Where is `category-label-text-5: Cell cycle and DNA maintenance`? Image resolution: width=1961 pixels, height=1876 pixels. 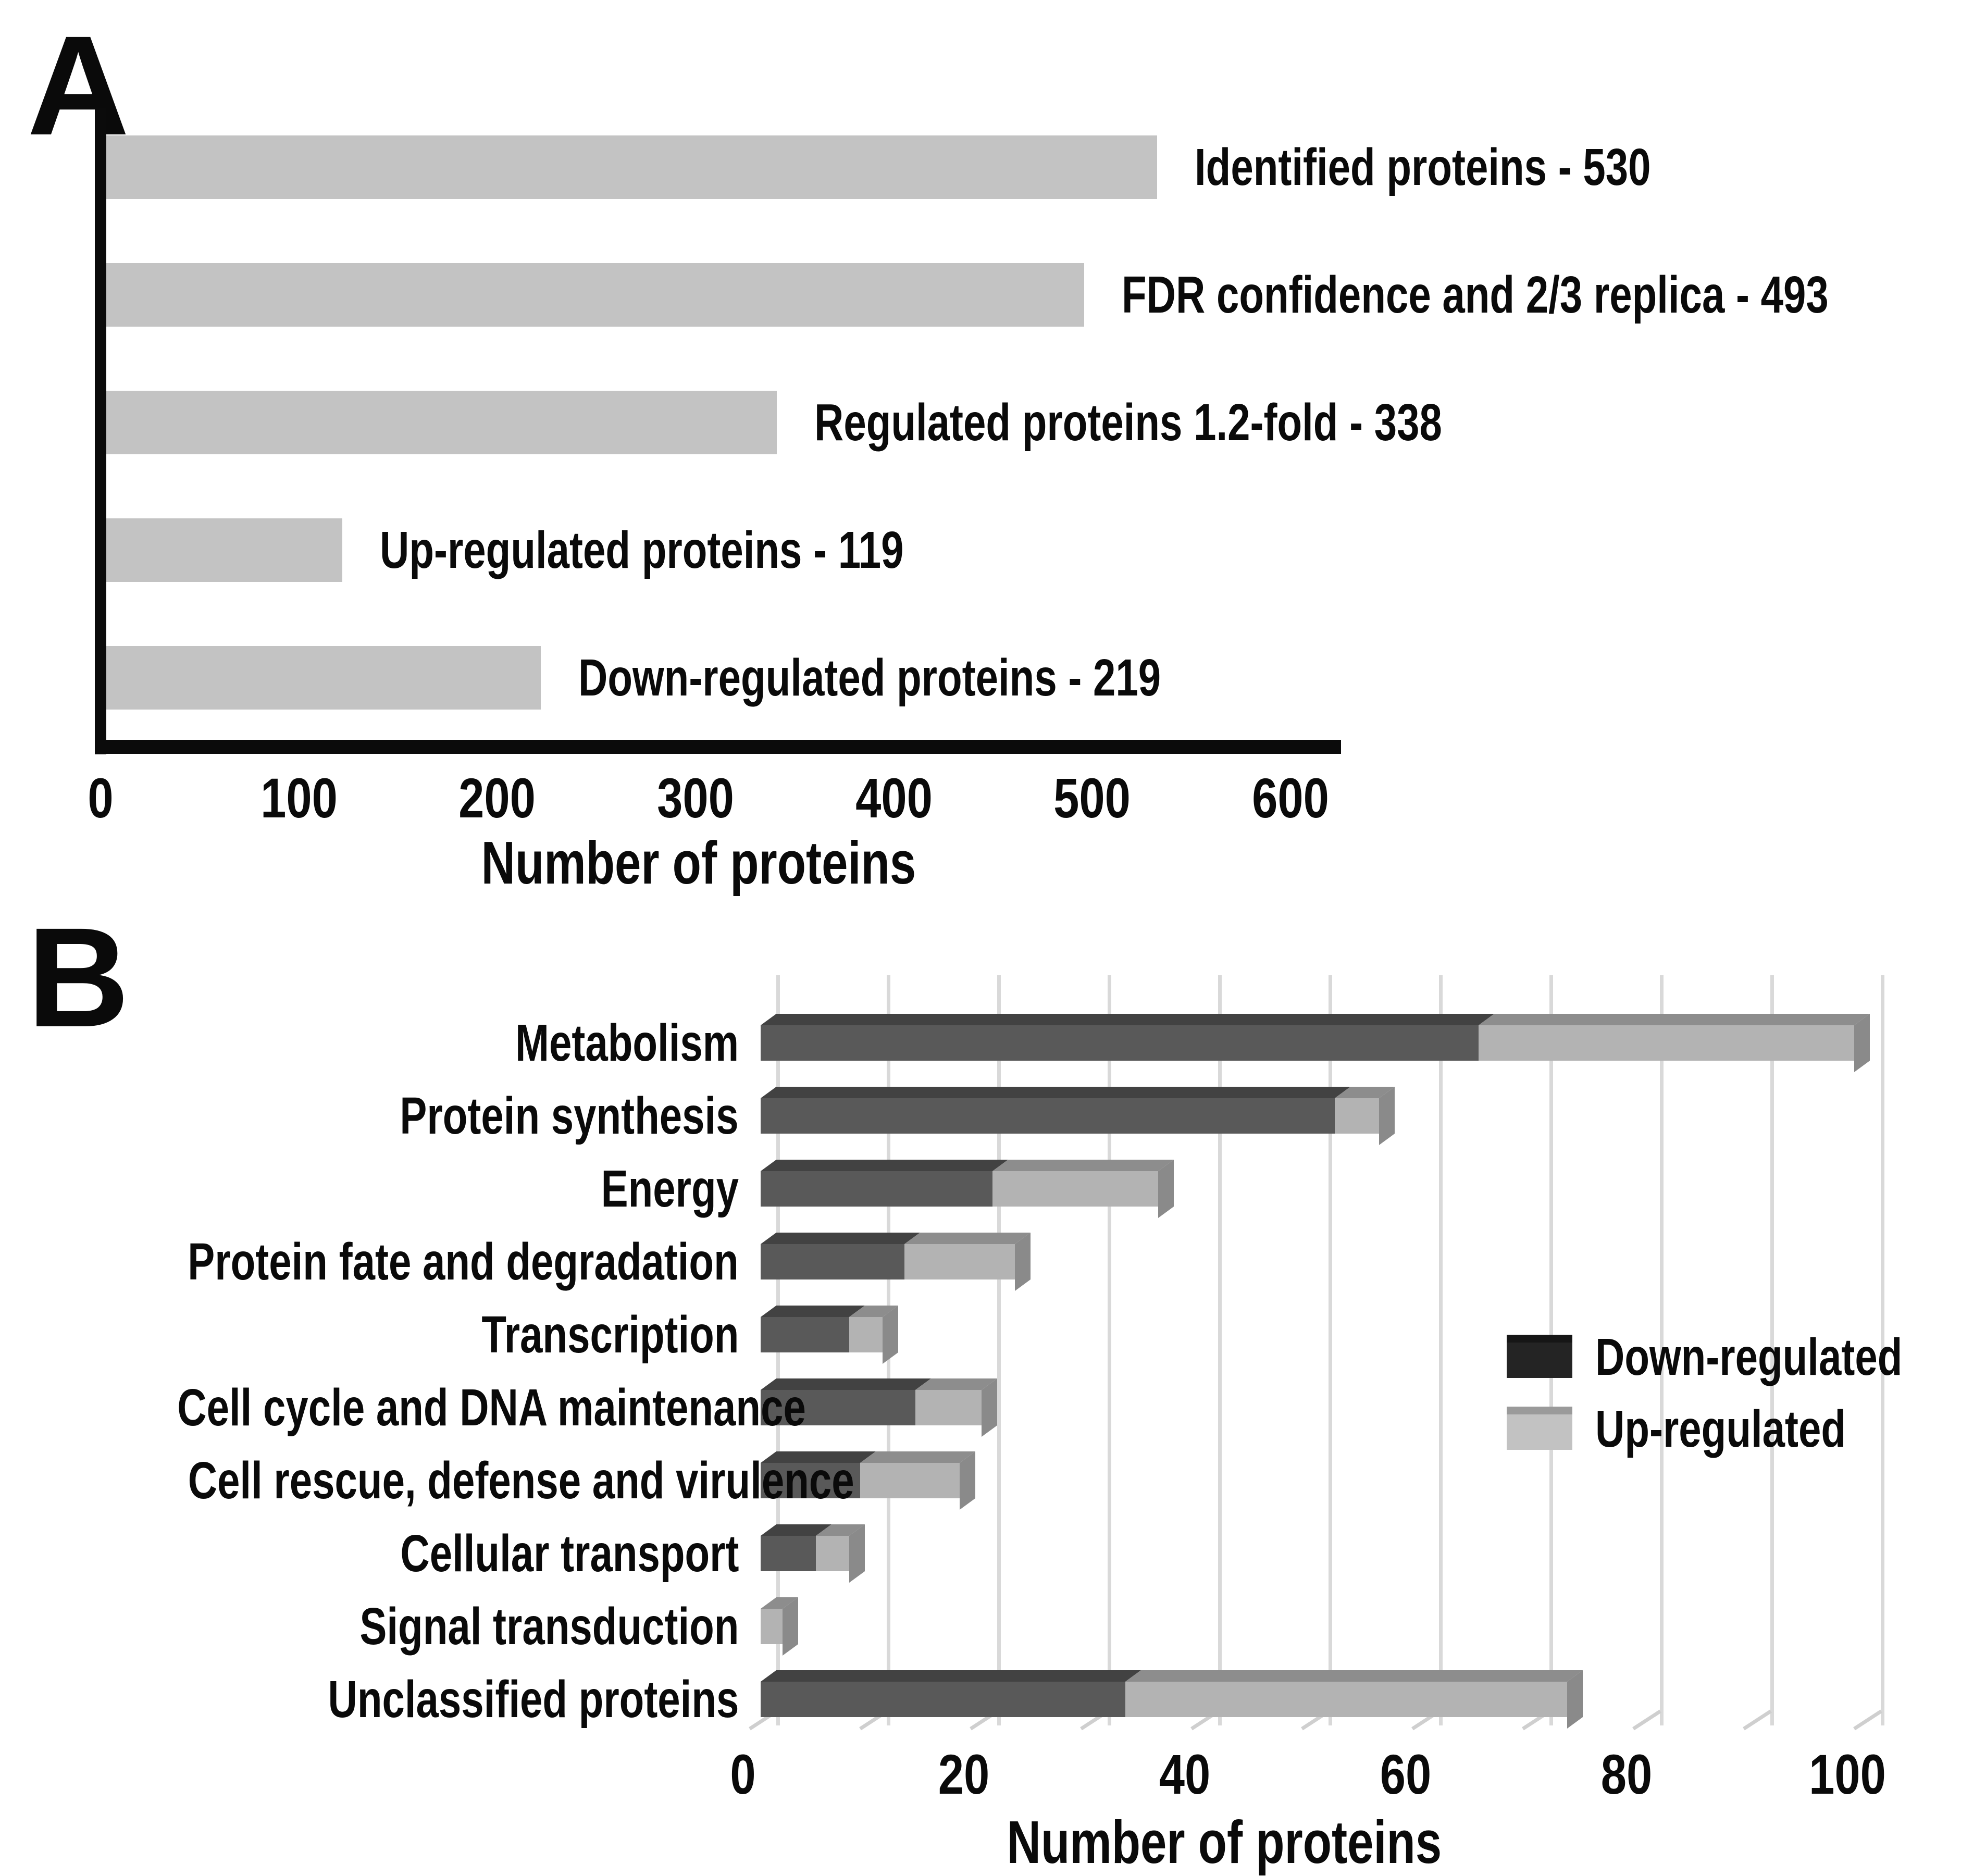
category-label-text-5: Cell cycle and DNA maintenance is located at coordinates (492, 1407).